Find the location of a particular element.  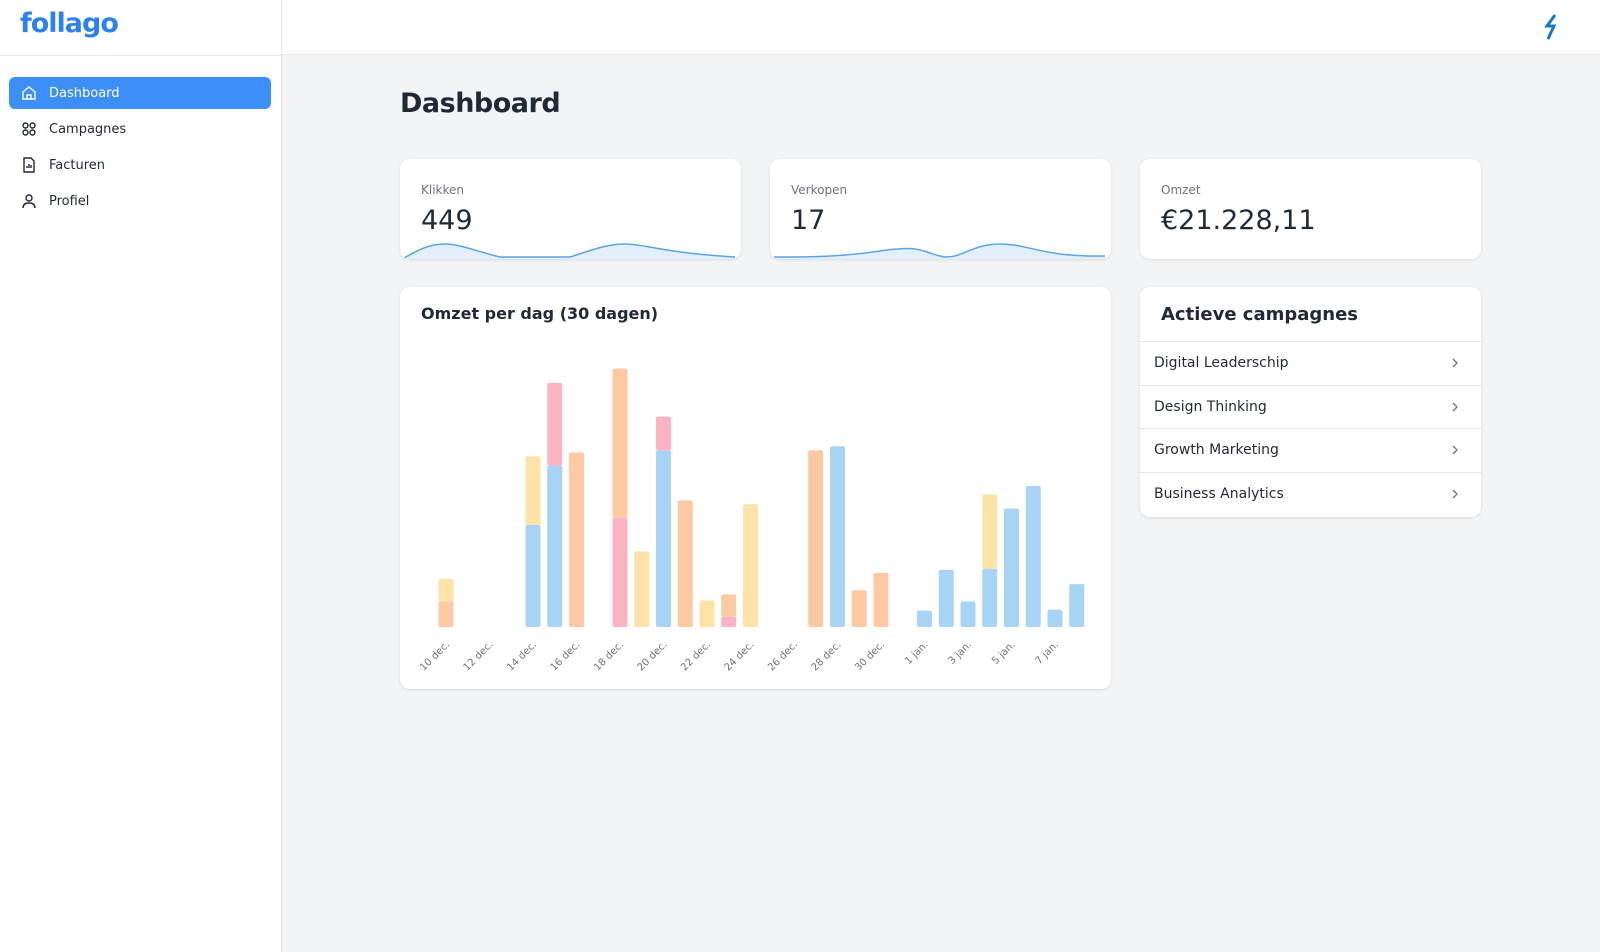

campaign-name: Business Analytics is located at coordinates (1219, 494).